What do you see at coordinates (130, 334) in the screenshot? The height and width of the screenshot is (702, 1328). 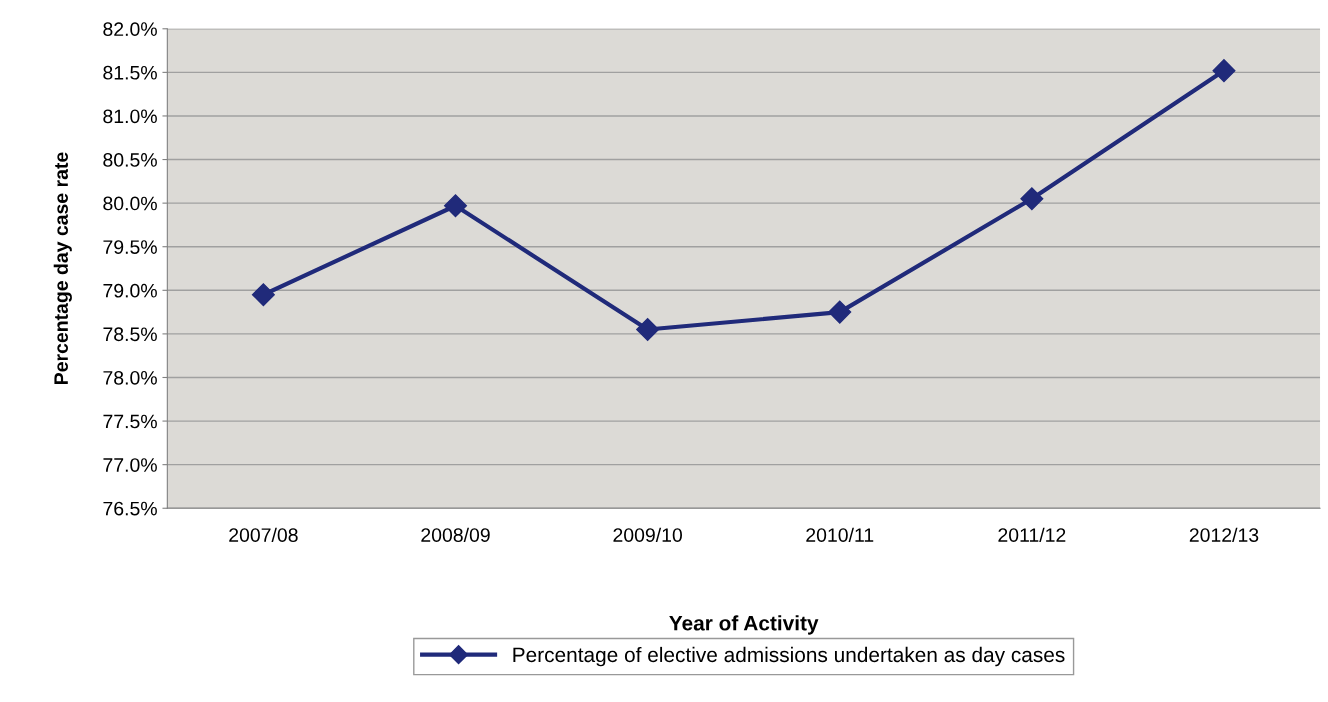 I see `y-tick-label: 78.5%` at bounding box center [130, 334].